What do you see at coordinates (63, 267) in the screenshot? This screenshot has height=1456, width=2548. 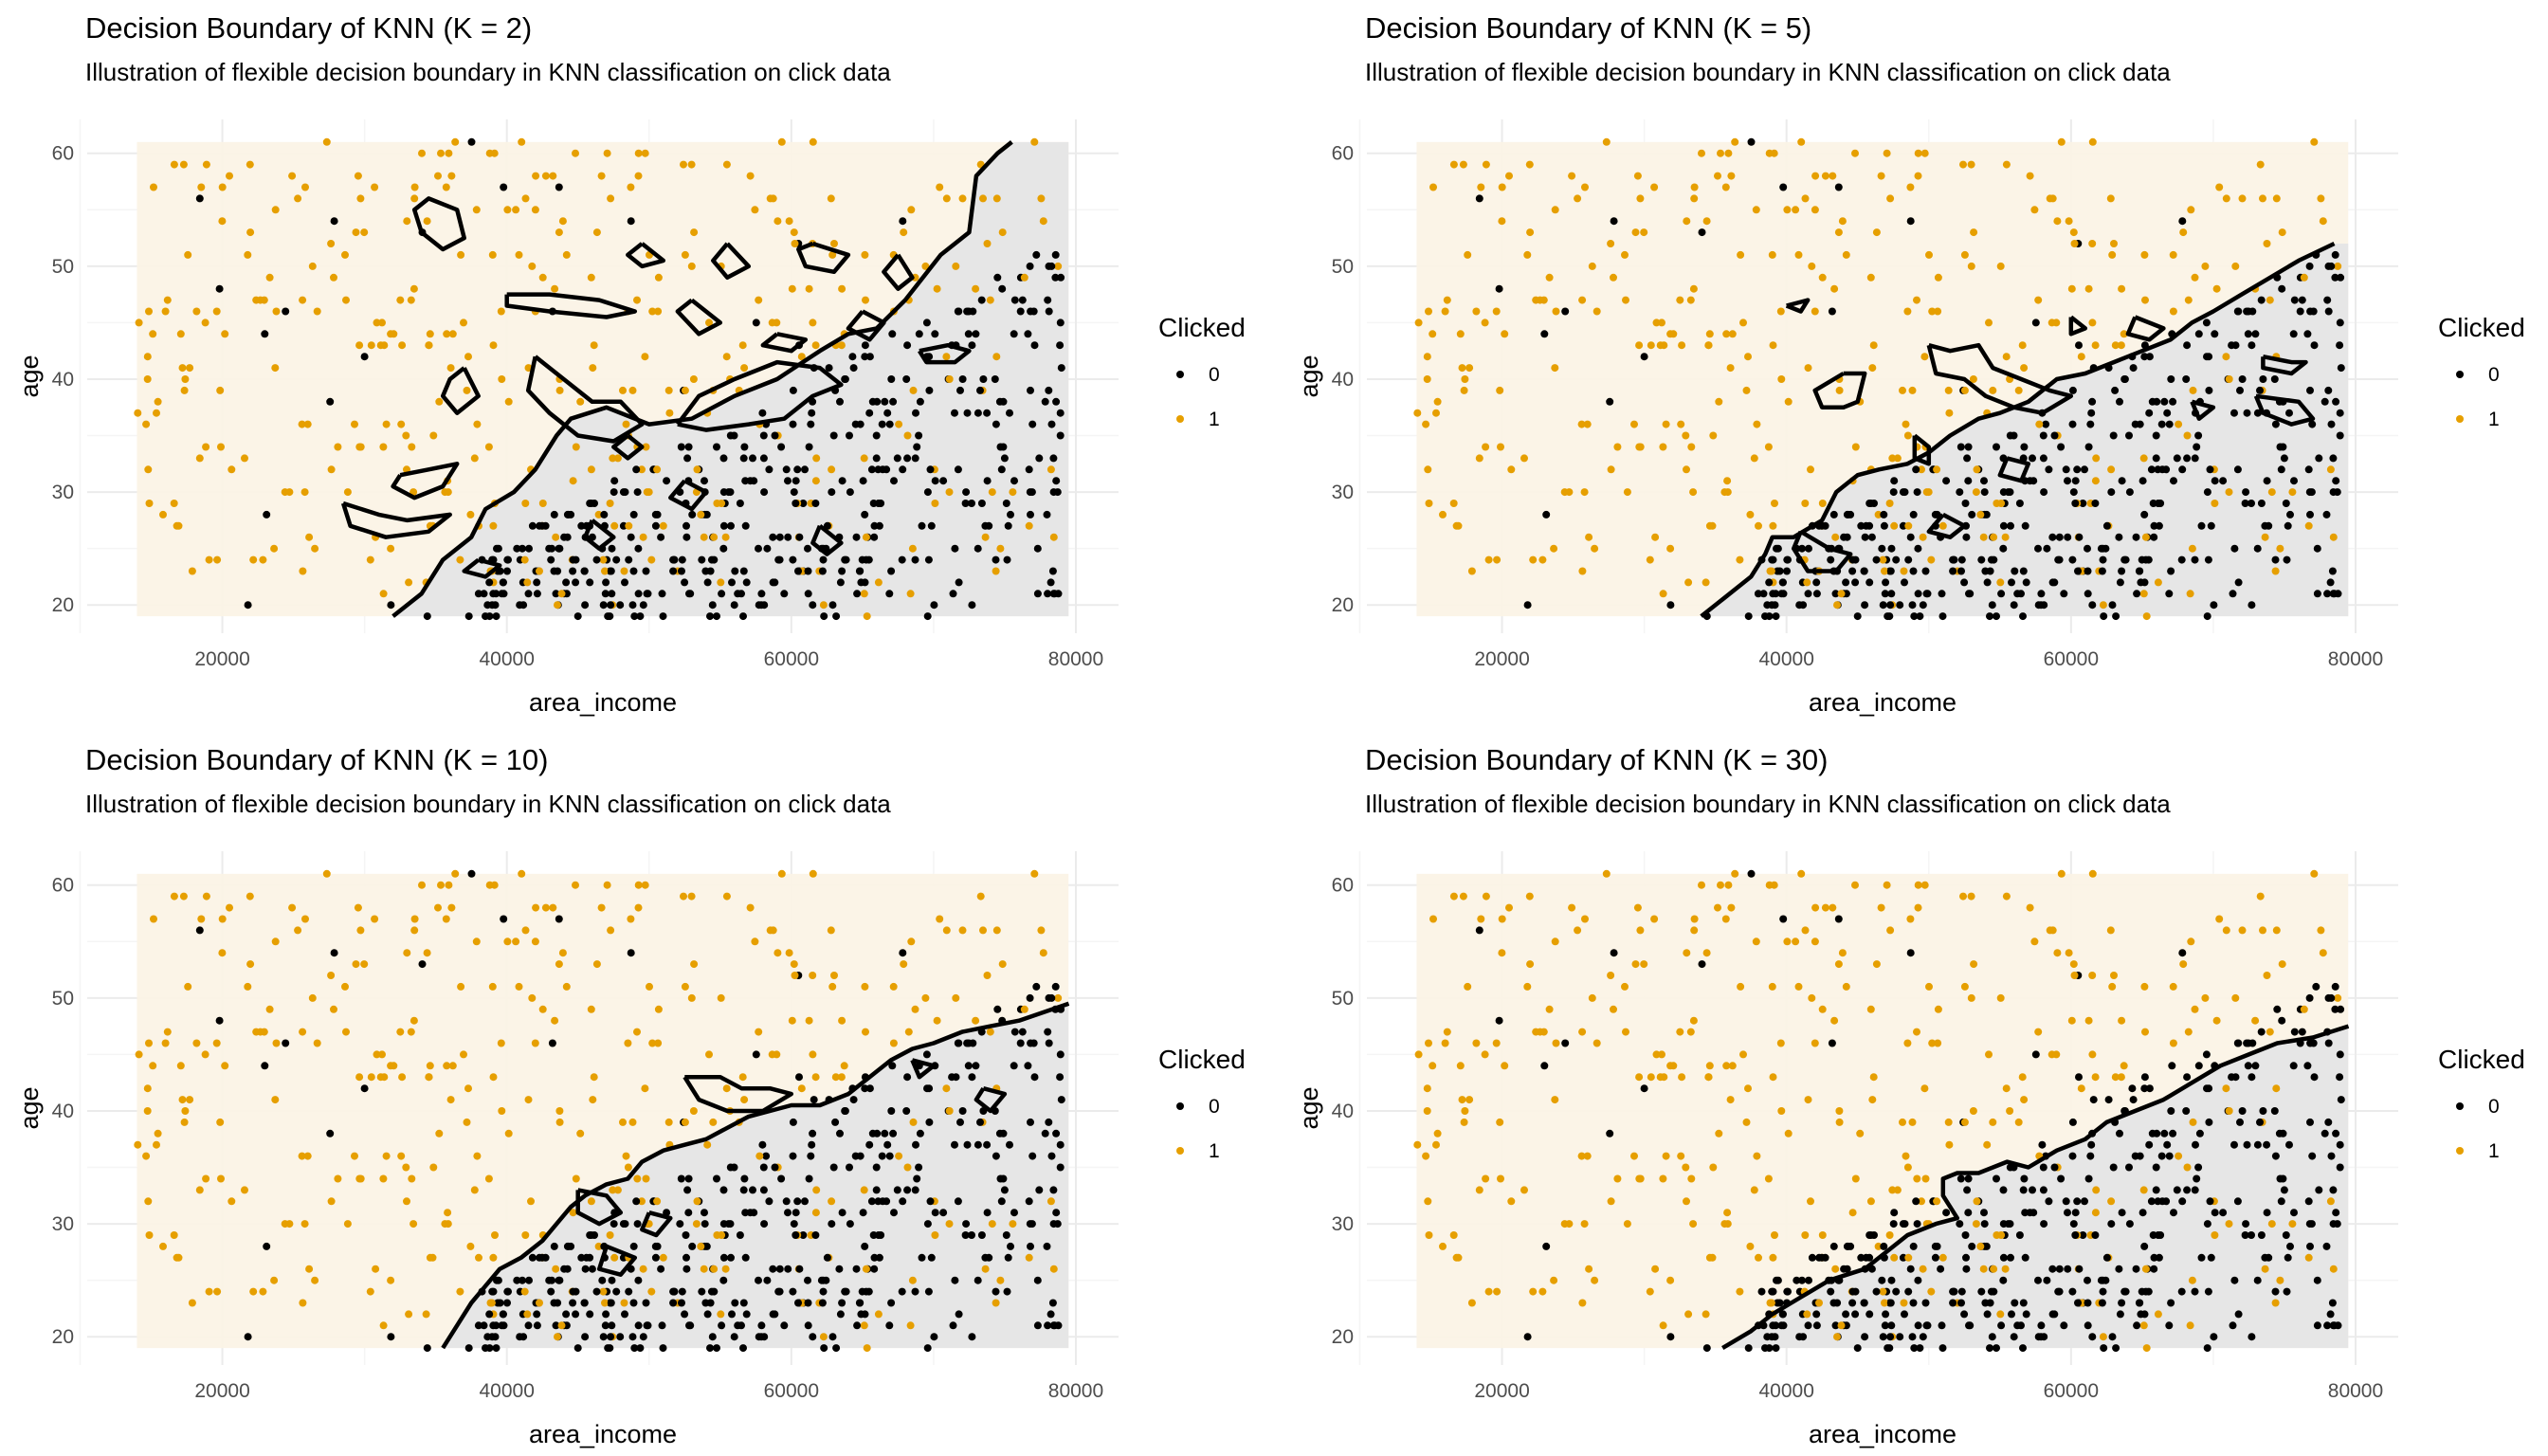 I see `y-tick-label: 50` at bounding box center [63, 267].